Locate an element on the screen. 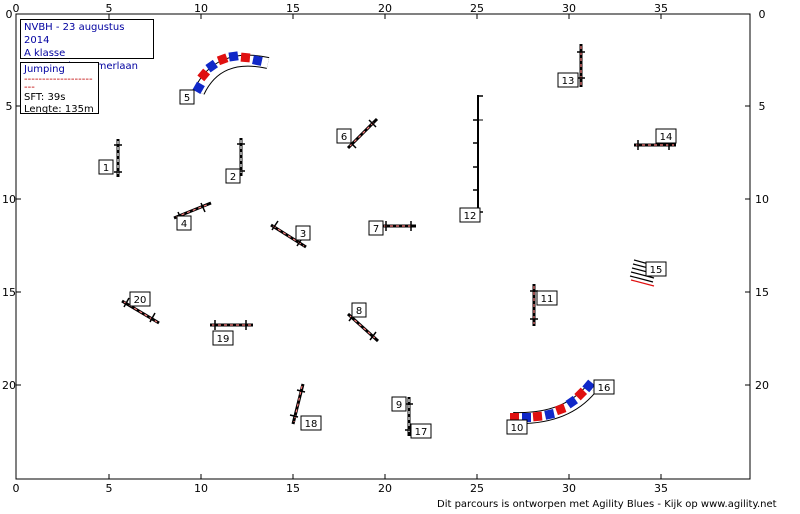 This screenshot has height=514, width=800. obstacle-number: 8 is located at coordinates (359, 311).